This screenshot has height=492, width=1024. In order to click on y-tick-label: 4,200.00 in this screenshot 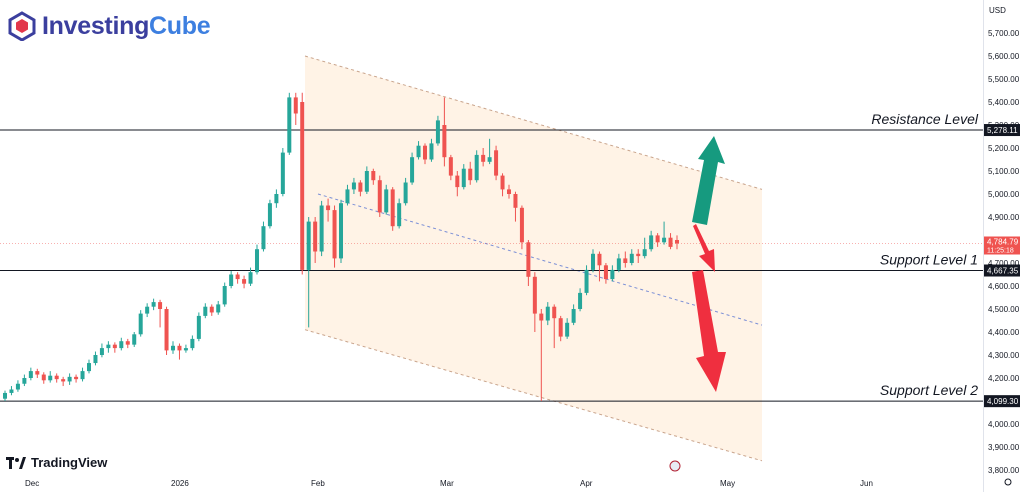, I will do `click(1004, 378)`.